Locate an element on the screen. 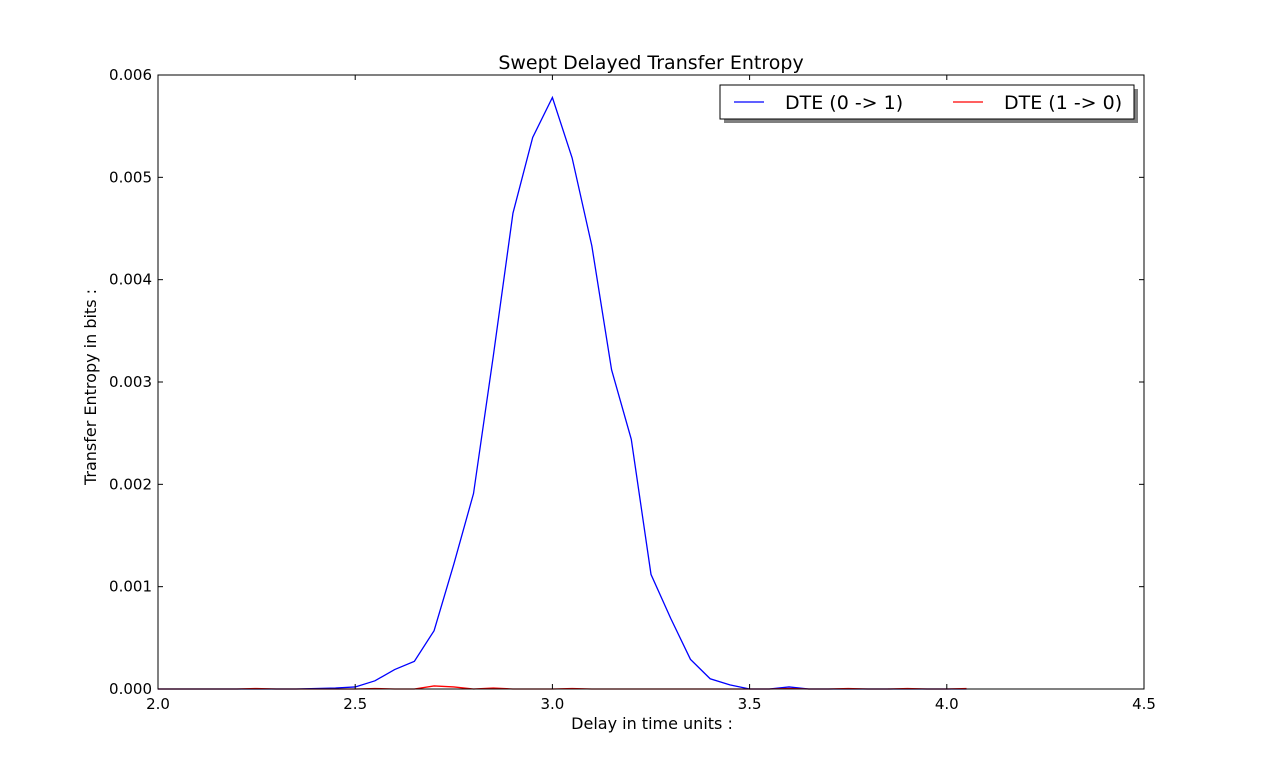 Image resolution: width=1272 pixels, height=766 pixels. legend-label-dte-0-1: DTE (0 -> 1) is located at coordinates (844, 103).